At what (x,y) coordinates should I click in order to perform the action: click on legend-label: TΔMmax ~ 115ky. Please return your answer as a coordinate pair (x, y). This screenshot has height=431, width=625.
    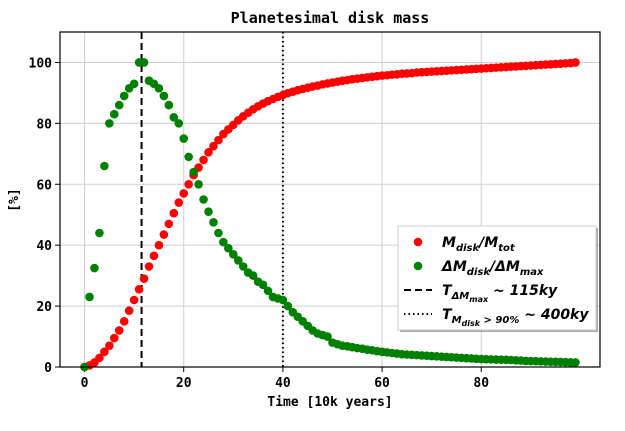
    Looking at the image, I should click on (500, 293).